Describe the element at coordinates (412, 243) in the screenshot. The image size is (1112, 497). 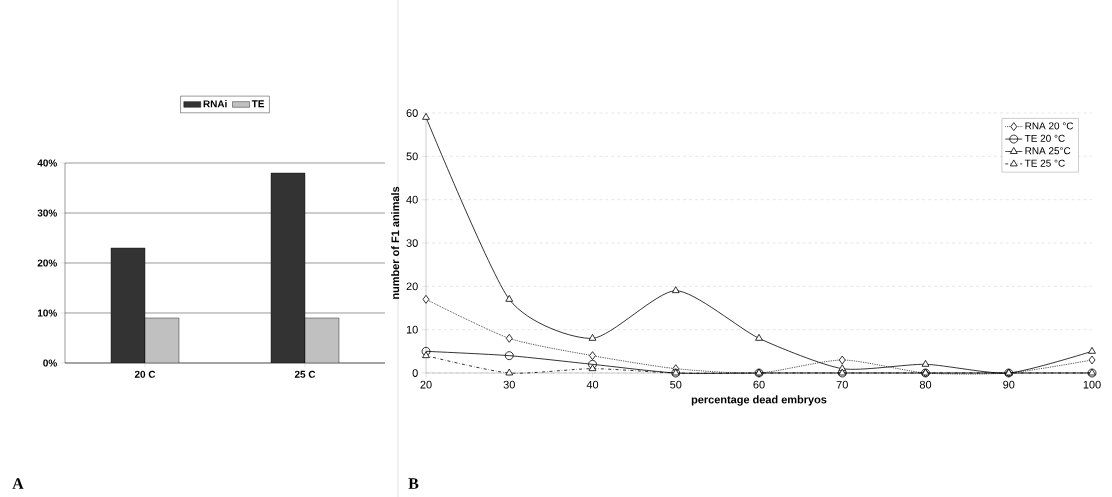
I see `y-tick-label: 30` at that location.